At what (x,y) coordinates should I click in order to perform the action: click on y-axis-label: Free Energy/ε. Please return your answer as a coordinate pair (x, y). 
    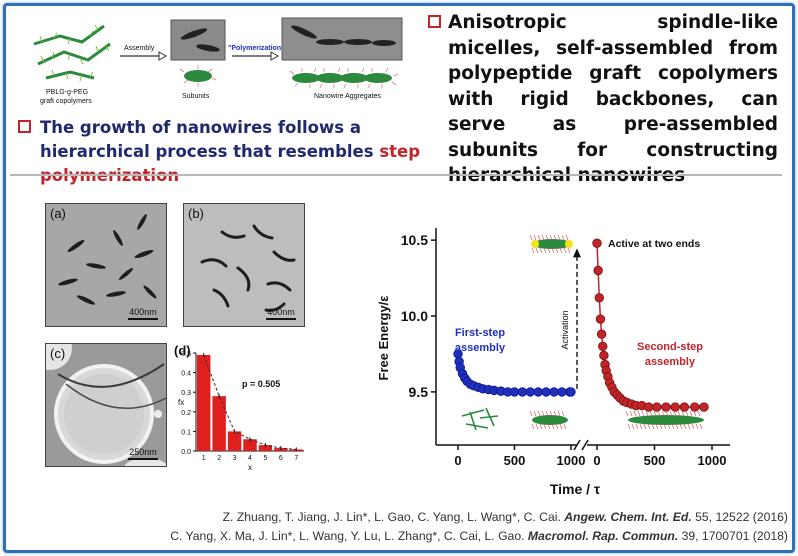
    Looking at the image, I should click on (383, 338).